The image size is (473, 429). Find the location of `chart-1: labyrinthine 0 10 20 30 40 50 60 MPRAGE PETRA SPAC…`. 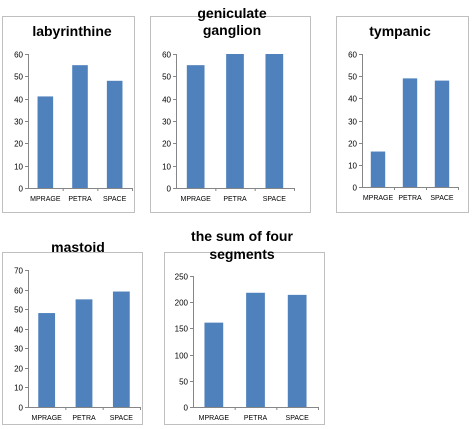

chart-1: labyrinthine 0 10 20 30 40 50 60 MPRAGE PETRA SPAC… is located at coordinates (68, 114).